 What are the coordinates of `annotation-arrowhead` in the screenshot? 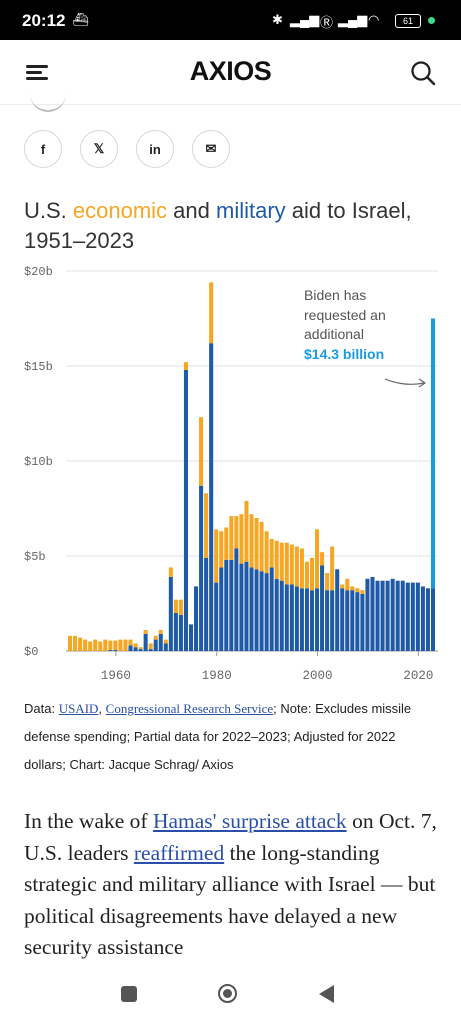 It's located at (422, 383).